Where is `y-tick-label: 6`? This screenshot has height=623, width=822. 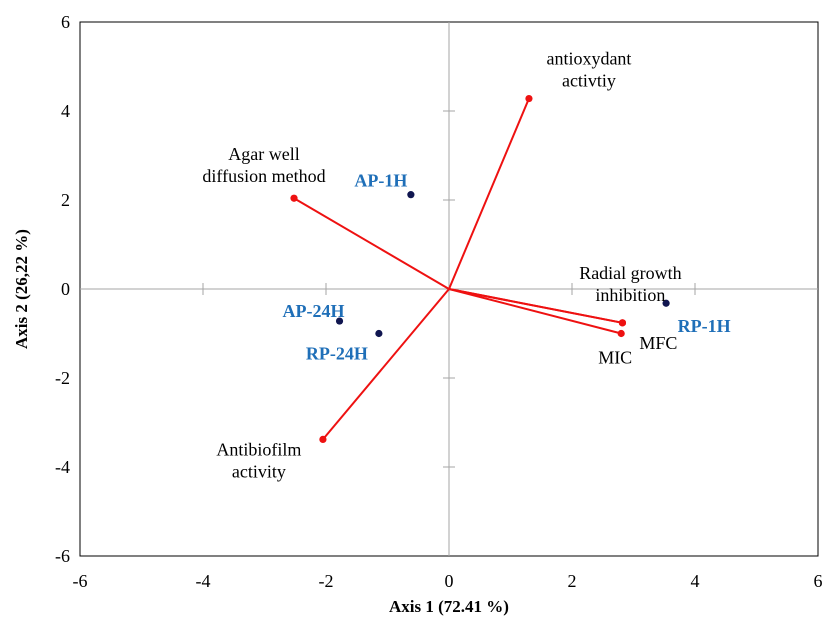 y-tick-label: 6 is located at coordinates (65, 22).